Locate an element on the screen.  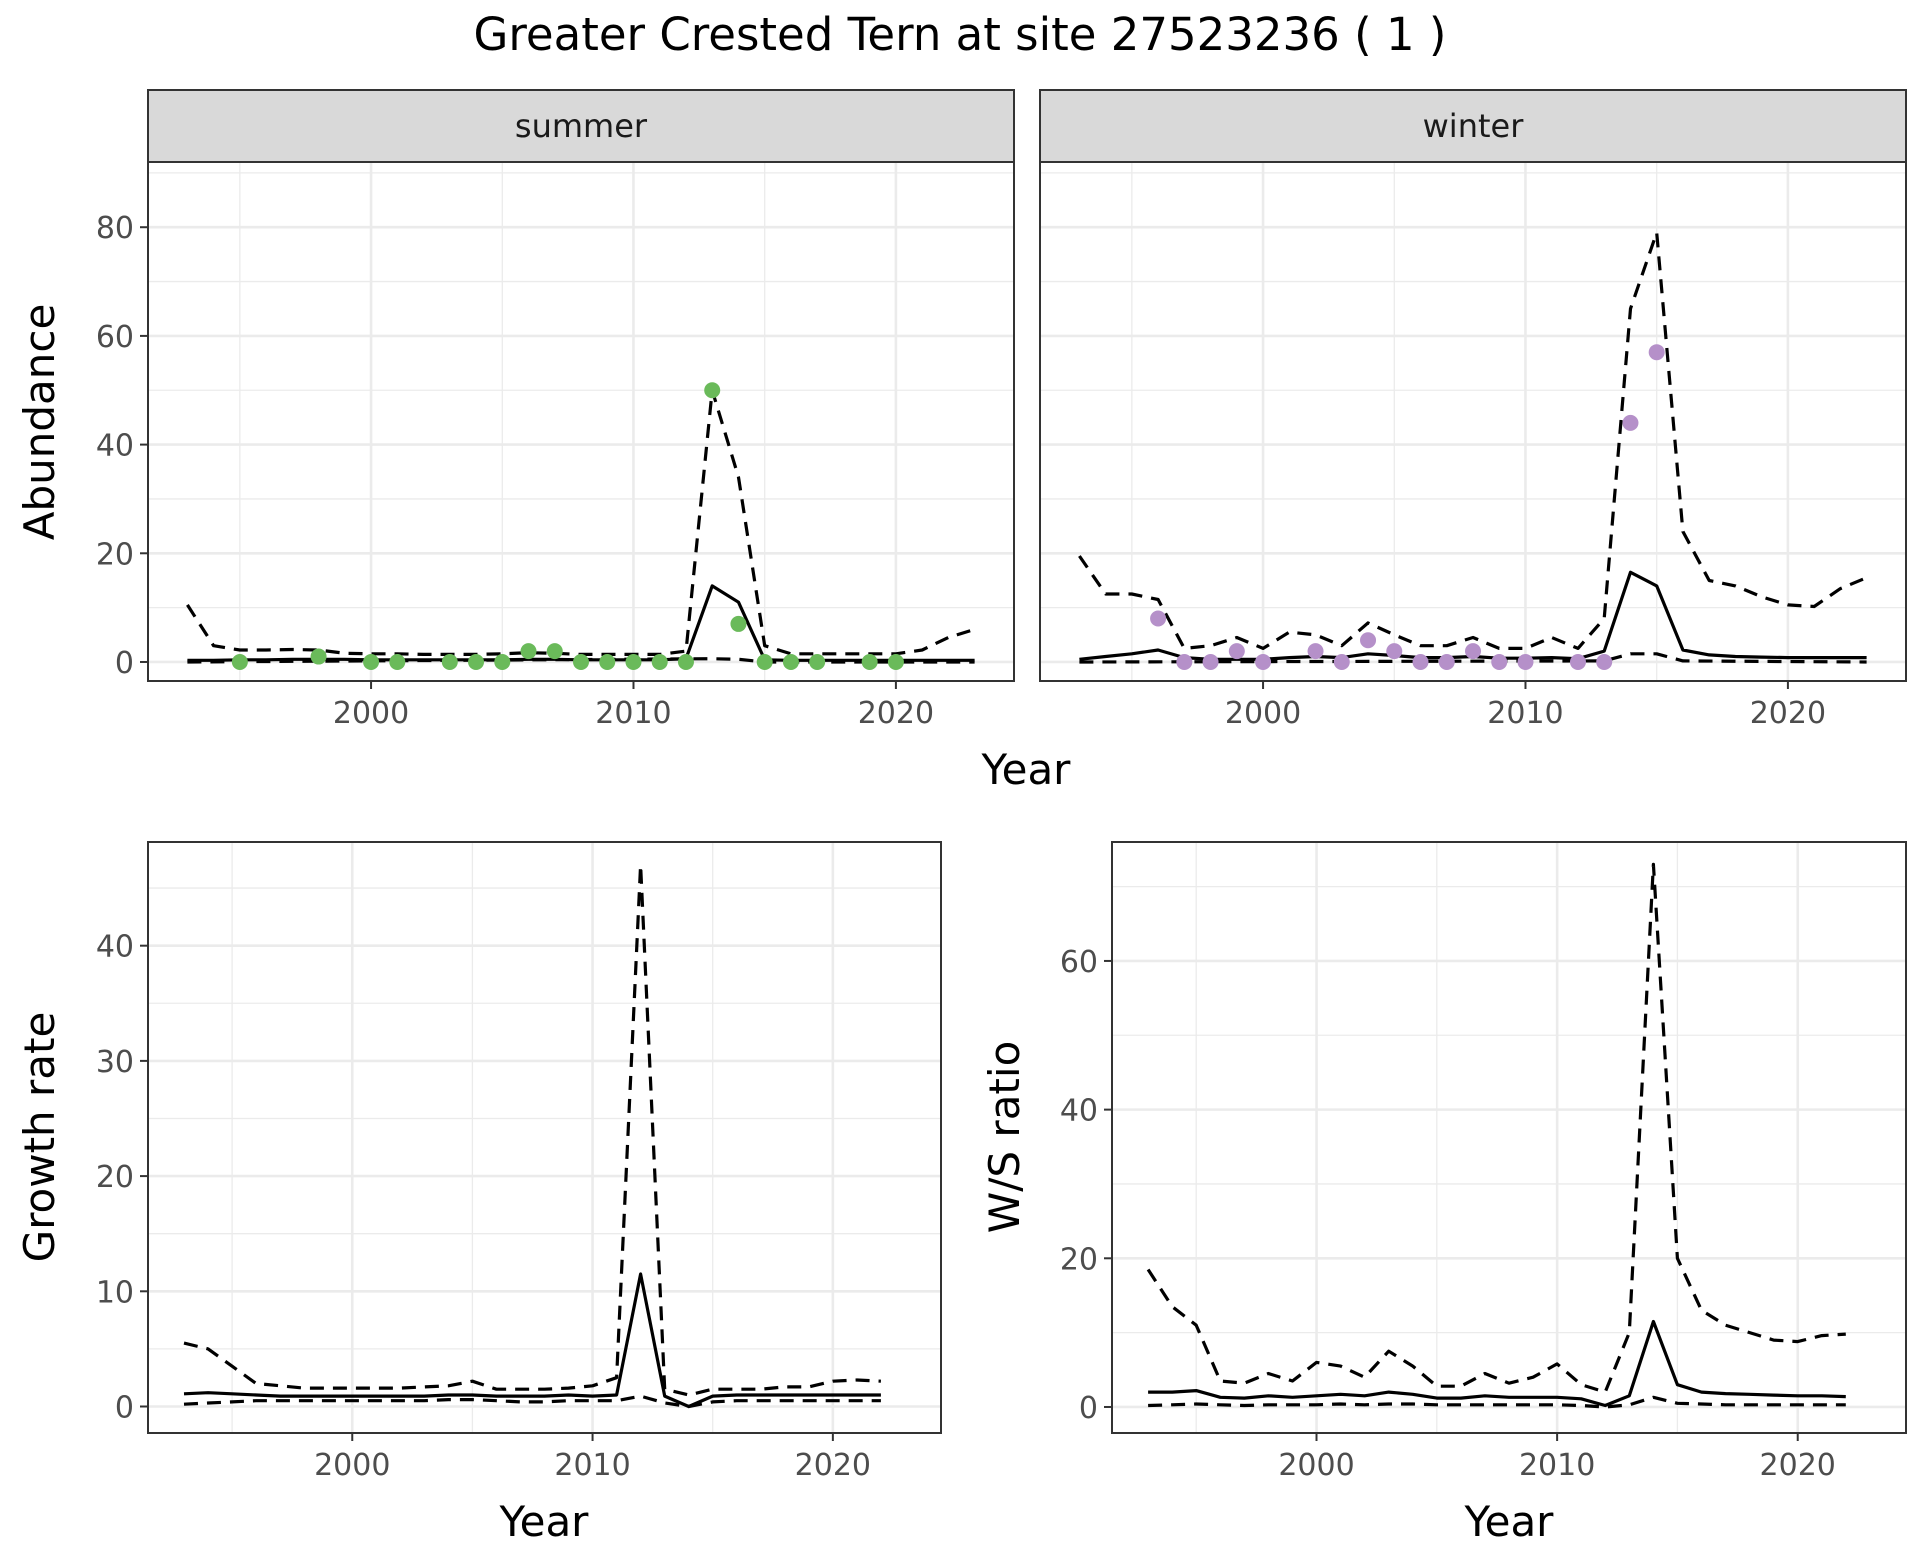
x-axis-title-top: Year is located at coordinates (1026, 769).